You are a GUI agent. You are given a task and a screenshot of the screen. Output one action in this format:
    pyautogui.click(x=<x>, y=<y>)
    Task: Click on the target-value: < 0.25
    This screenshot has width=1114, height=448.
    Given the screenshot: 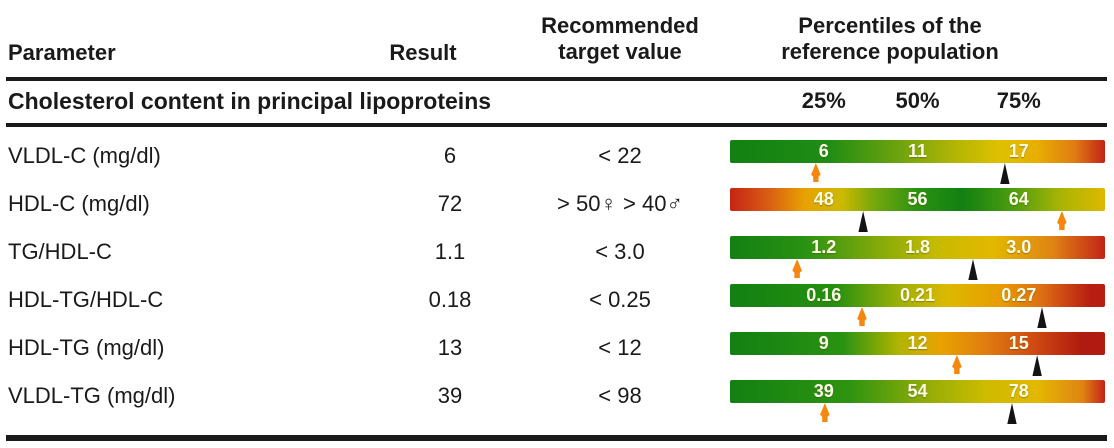 What is the action you would take?
    pyautogui.click(x=620, y=299)
    